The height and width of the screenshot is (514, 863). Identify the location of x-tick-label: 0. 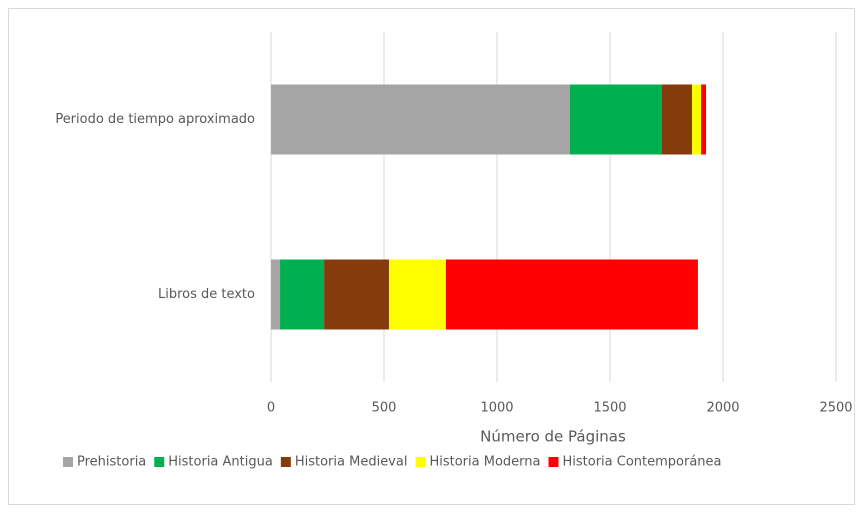
(271, 408).